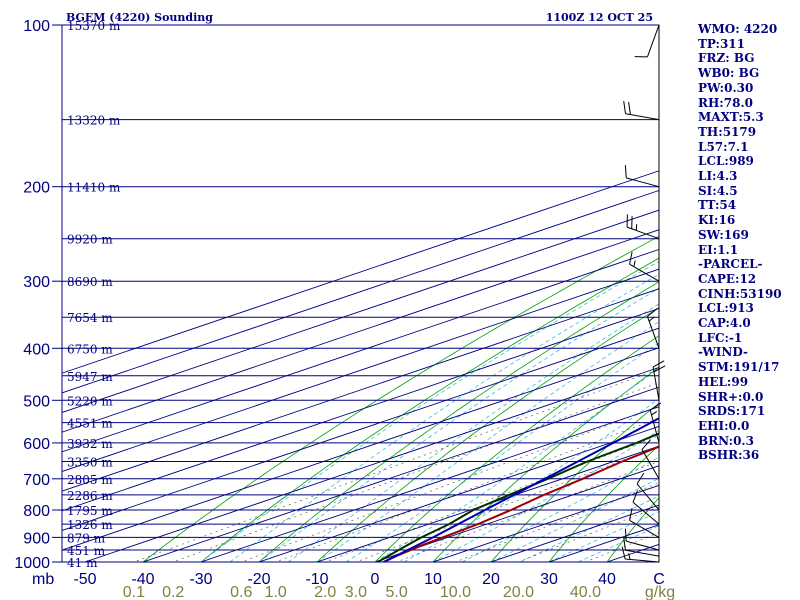  I want to click on temperature-tick-label: -30, so click(200, 579).